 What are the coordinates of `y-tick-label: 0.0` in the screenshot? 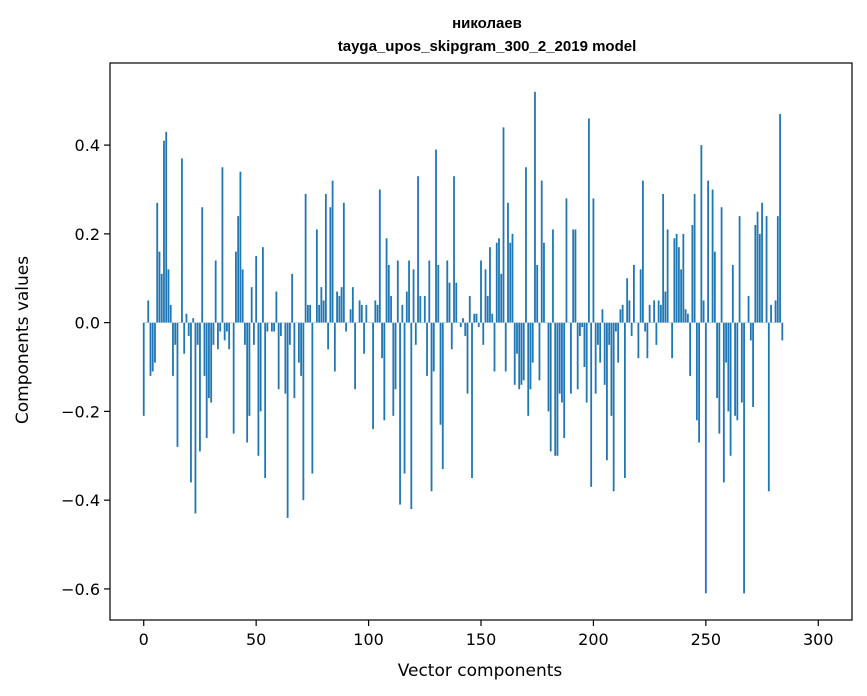 It's located at (87, 323).